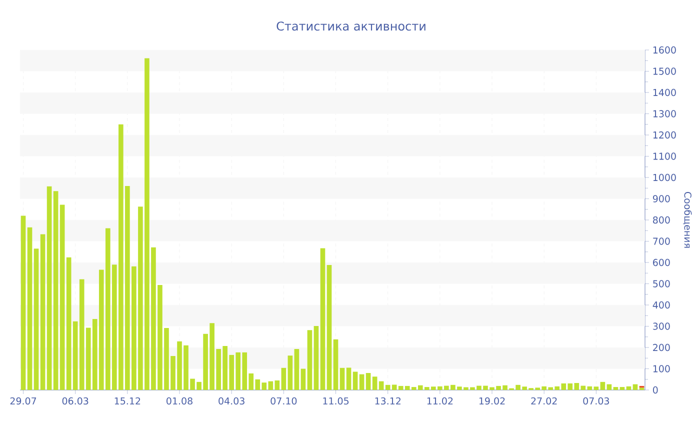 The height and width of the screenshot is (430, 700). Describe the element at coordinates (127, 401) in the screenshot. I see `x-tick-label: 15.12` at that location.